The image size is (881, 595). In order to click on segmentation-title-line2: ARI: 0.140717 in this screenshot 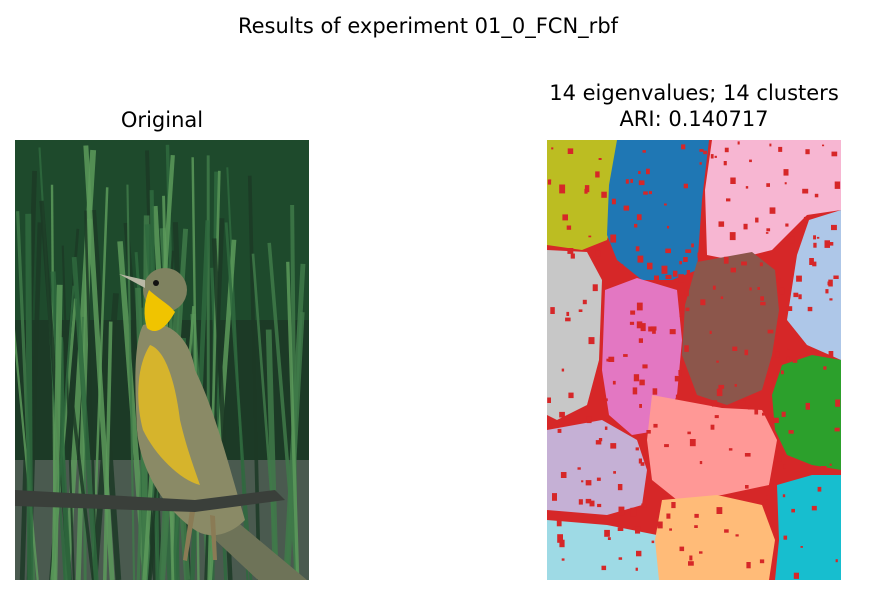, I will do `click(694, 119)`.